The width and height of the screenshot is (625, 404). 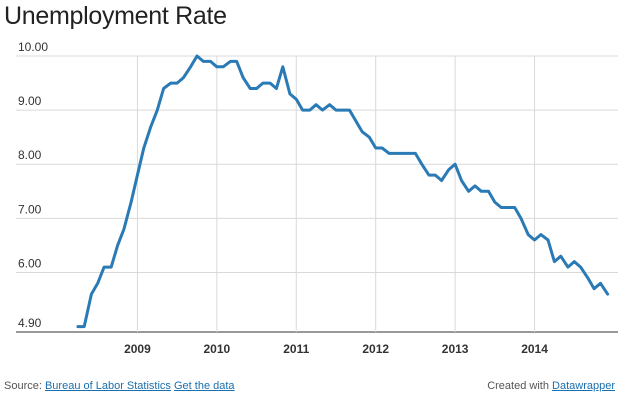 What do you see at coordinates (30, 263) in the screenshot?
I see `y-tick-label: 6.00` at bounding box center [30, 263].